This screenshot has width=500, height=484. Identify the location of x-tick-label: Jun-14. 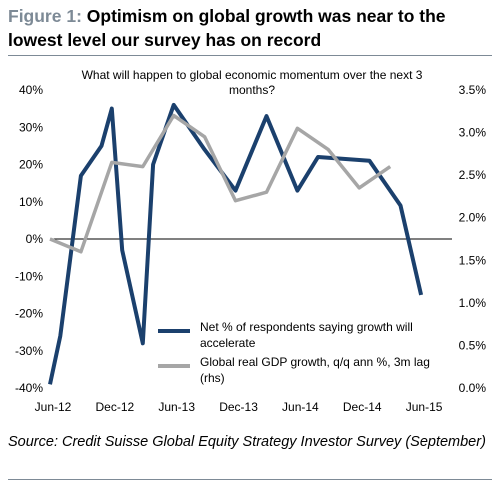
(300, 407).